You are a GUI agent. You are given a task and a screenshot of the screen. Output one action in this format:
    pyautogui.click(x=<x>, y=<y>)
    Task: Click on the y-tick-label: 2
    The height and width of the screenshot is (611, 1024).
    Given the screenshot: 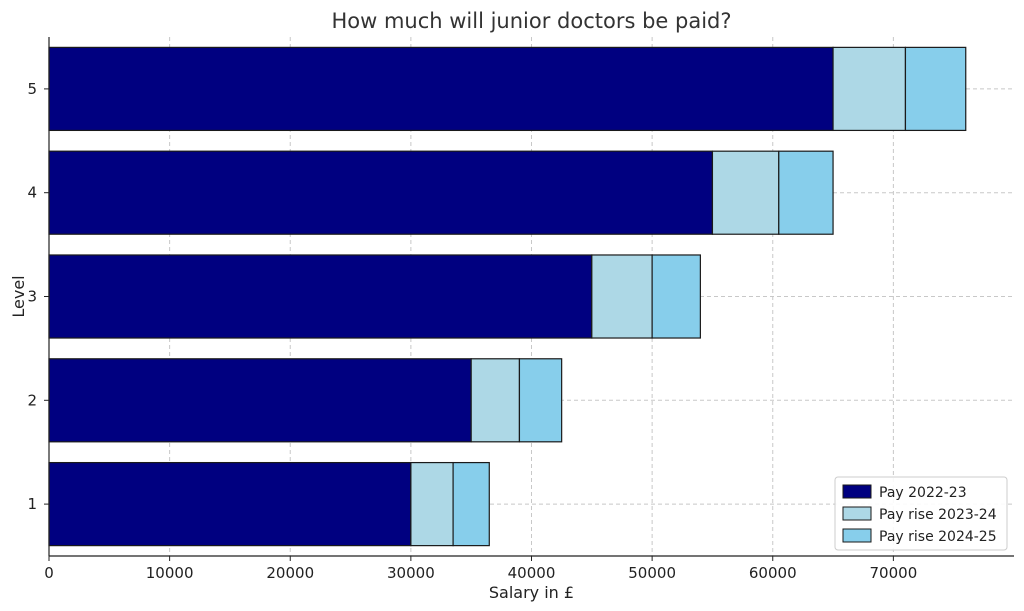 What is the action you would take?
    pyautogui.click(x=32, y=400)
    